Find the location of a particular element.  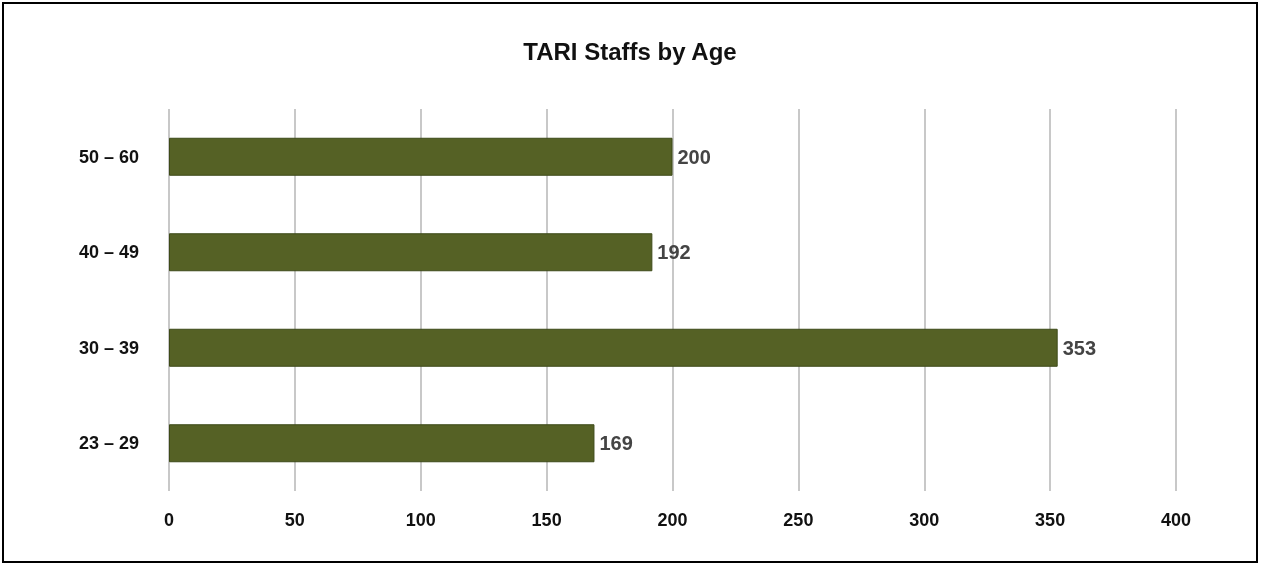

y-tick-label: 23 – 29 is located at coordinates (108, 443).